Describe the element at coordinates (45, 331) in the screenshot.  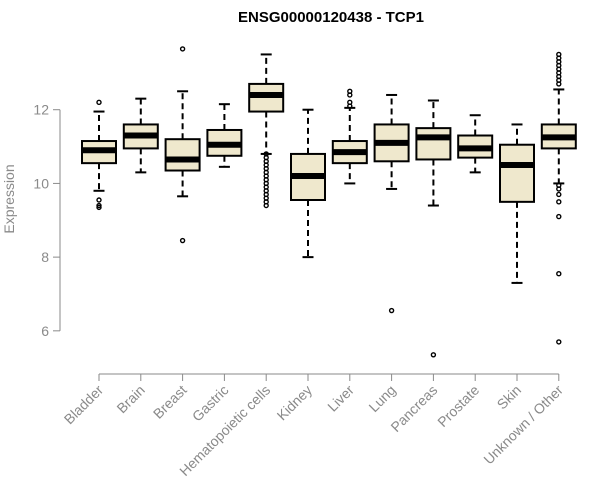
I see `y-tick-label: 6` at that location.